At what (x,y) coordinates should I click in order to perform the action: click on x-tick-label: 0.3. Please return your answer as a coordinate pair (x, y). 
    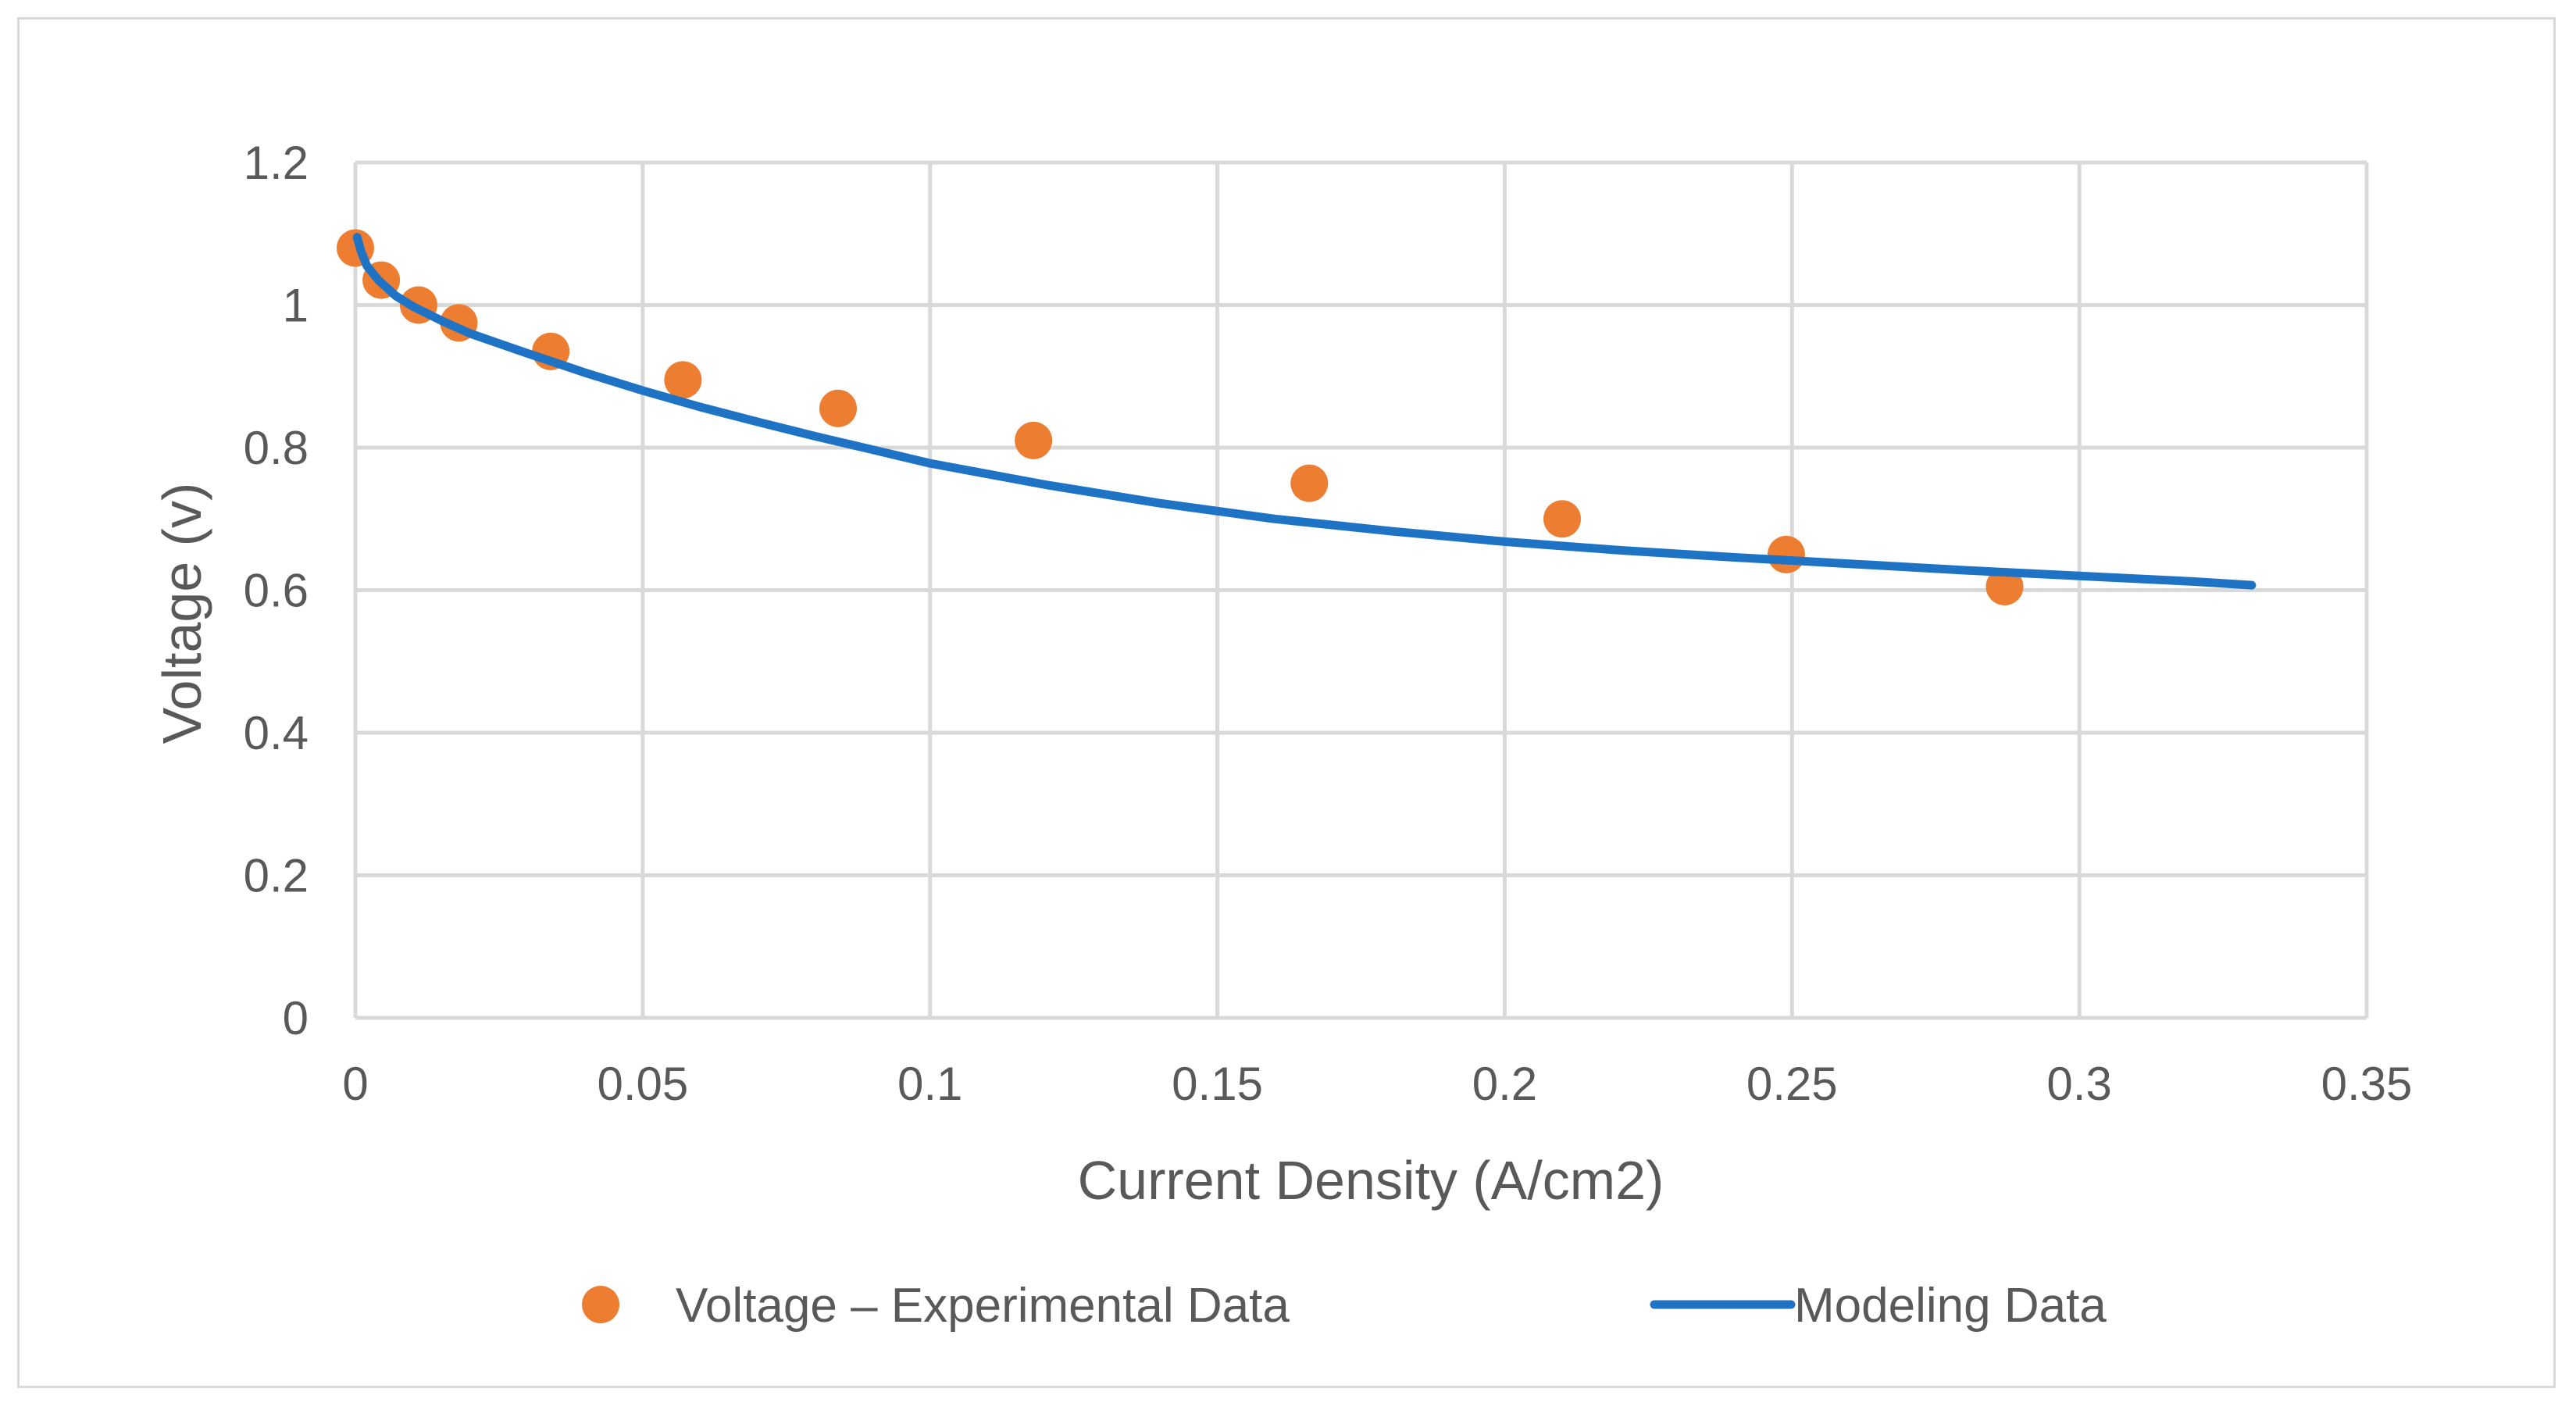
    Looking at the image, I should click on (2078, 1084).